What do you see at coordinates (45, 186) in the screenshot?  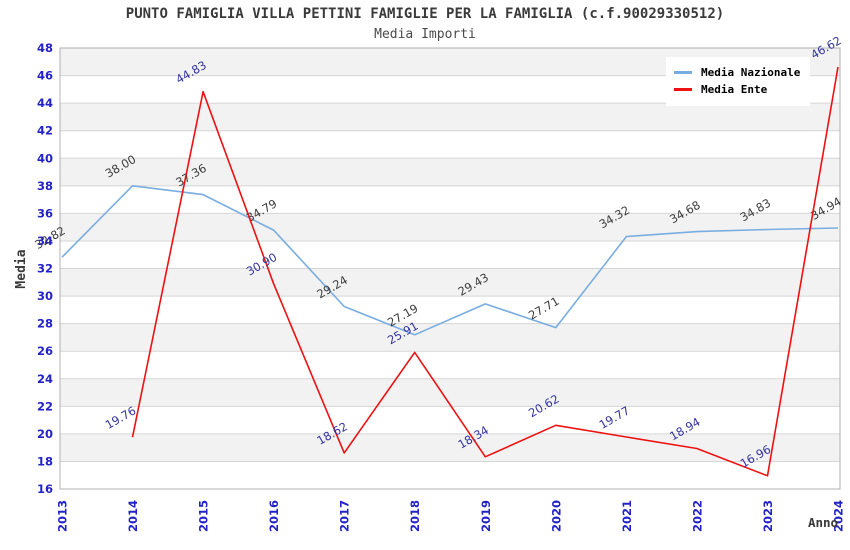 I see `y-tick-label: 38` at bounding box center [45, 186].